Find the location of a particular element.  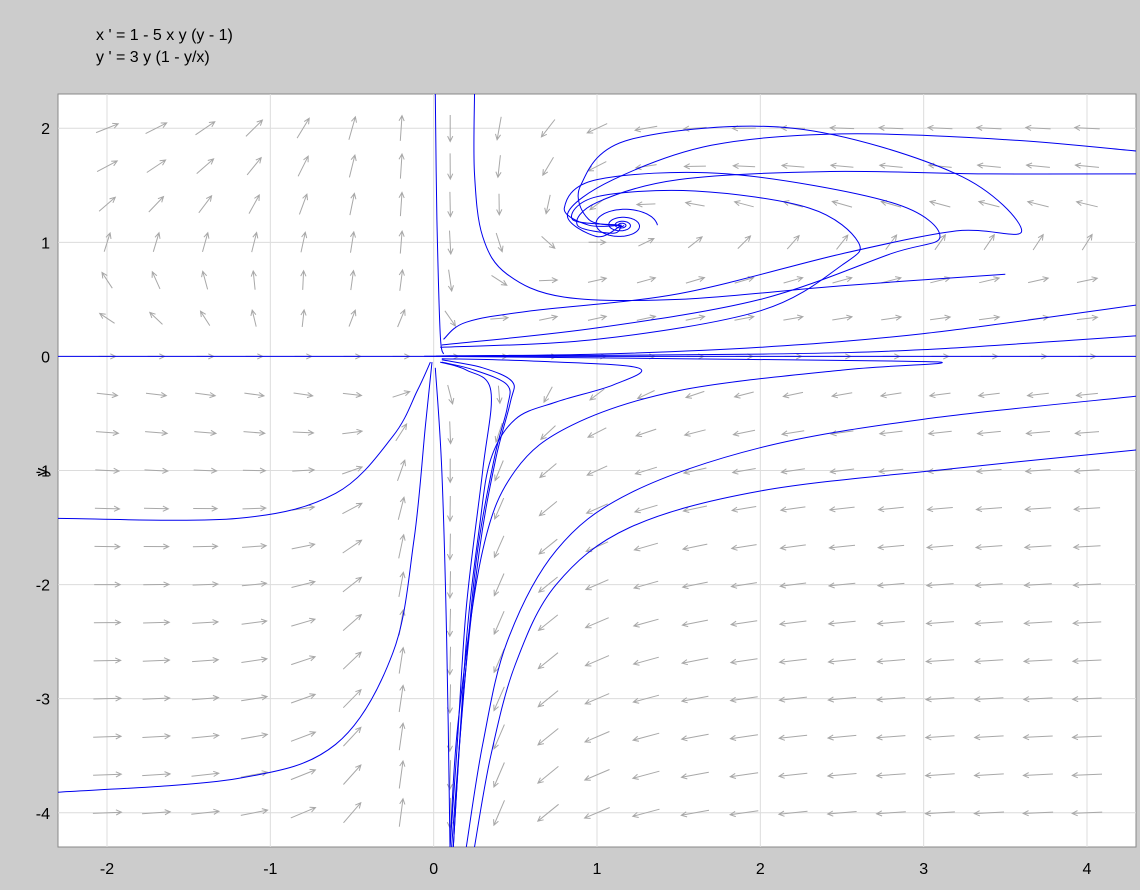

x-tick-label: -1 is located at coordinates (270, 869).